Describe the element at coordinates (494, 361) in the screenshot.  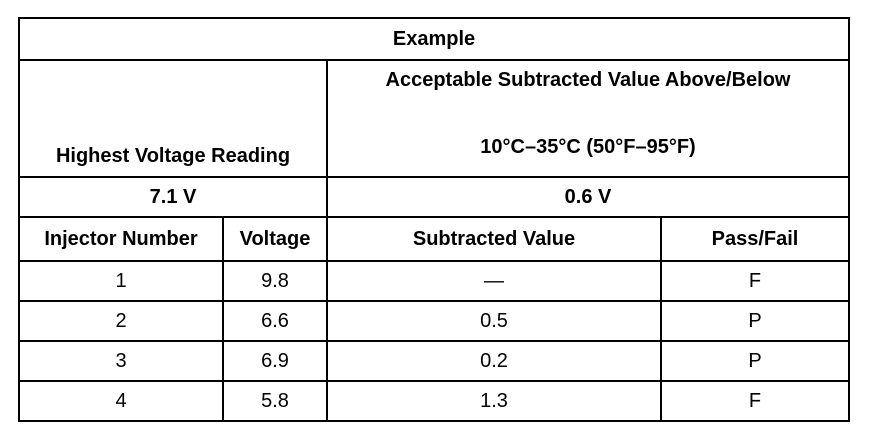
I see `table-cell: 0.2` at that location.